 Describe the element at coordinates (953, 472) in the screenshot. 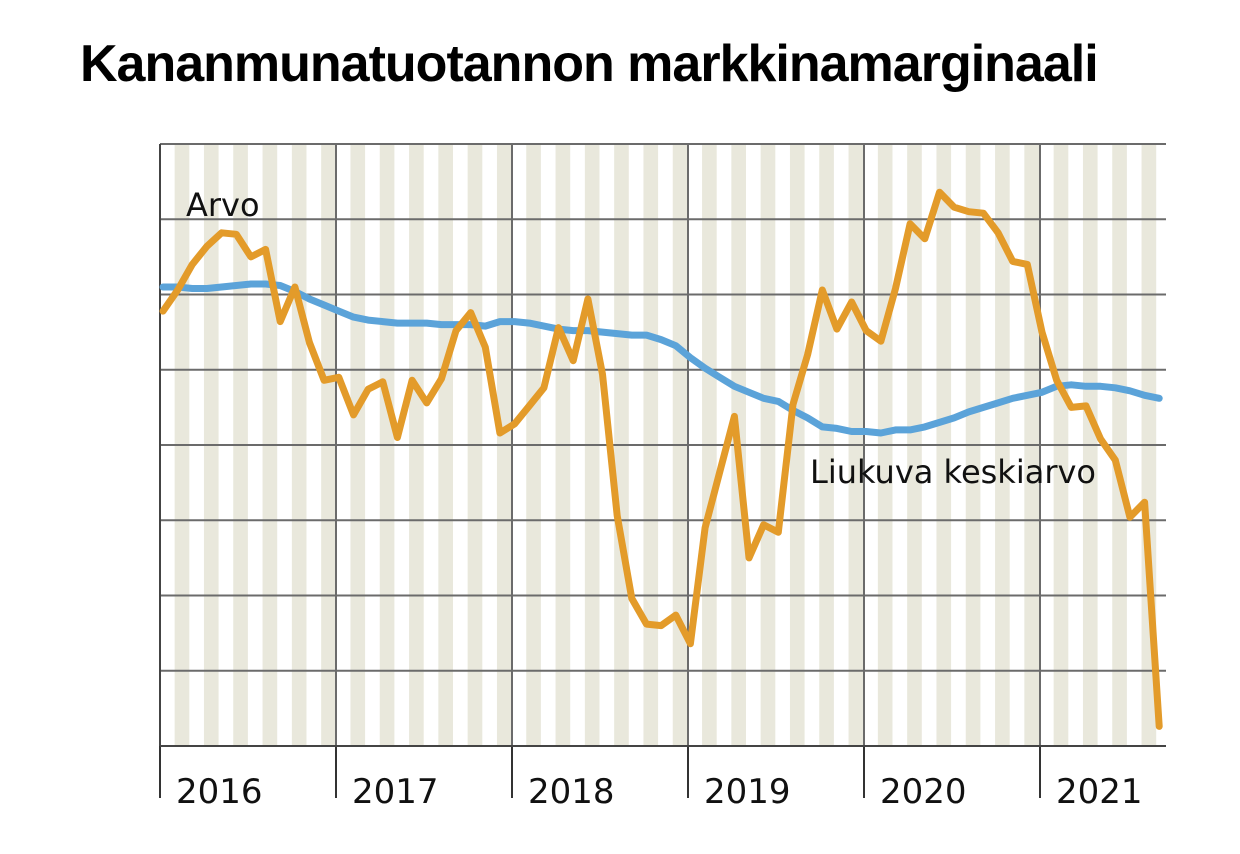

I see `series-label-liukuva-keskiarvo: Liukuva keskiarvo` at that location.